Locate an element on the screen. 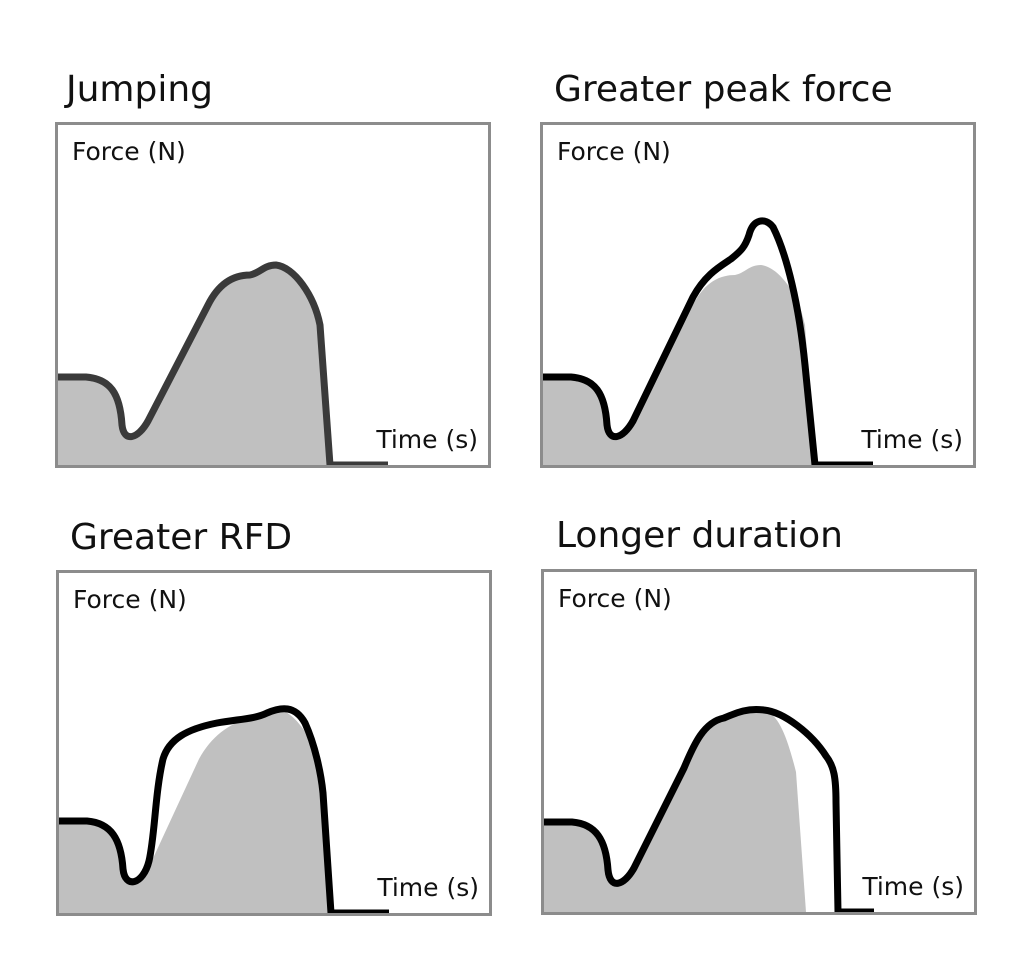 The image size is (1022, 958). force-time-plot-peak-force is located at coordinates (708, 341).